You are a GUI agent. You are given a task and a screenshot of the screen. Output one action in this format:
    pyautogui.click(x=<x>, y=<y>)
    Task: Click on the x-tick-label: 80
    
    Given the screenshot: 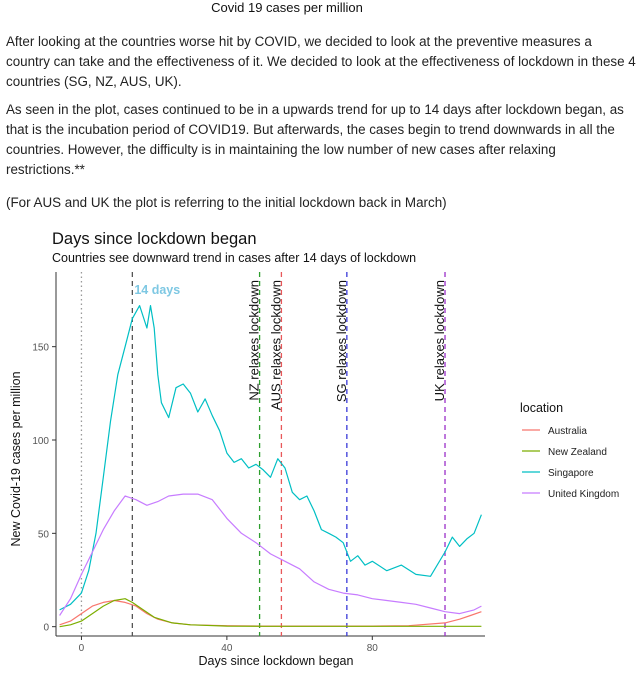 What is the action you would take?
    pyautogui.click(x=373, y=648)
    